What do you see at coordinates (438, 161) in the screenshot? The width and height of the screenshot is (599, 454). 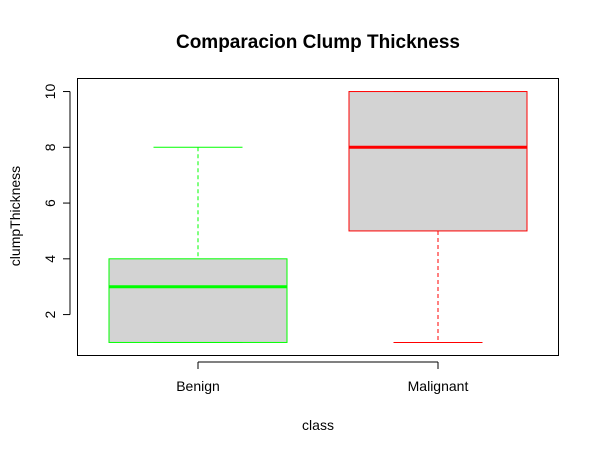 I see `box-malignant` at bounding box center [438, 161].